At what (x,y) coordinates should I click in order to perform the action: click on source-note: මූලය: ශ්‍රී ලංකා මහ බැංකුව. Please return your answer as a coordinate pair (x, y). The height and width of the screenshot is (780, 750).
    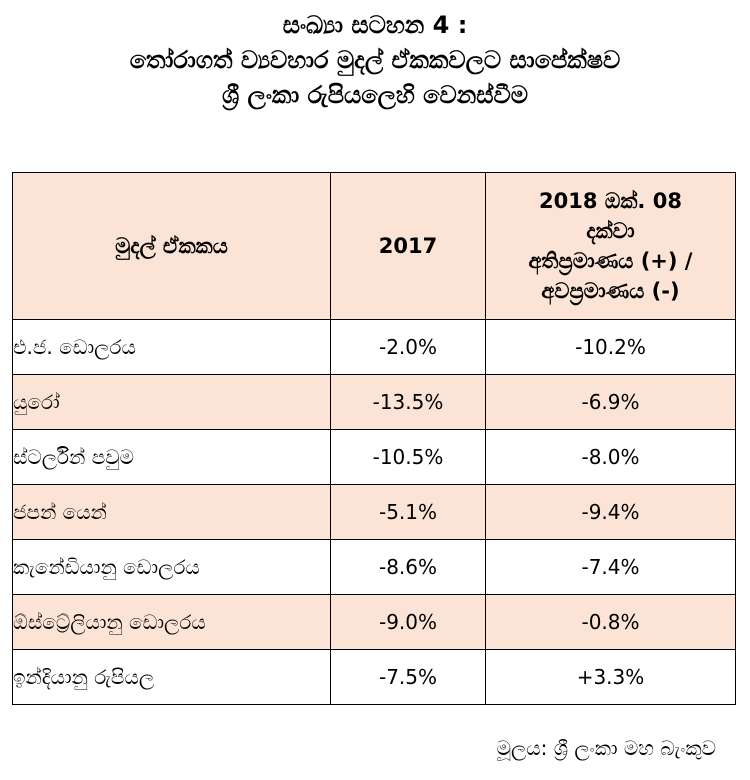
    Looking at the image, I should click on (606, 748).